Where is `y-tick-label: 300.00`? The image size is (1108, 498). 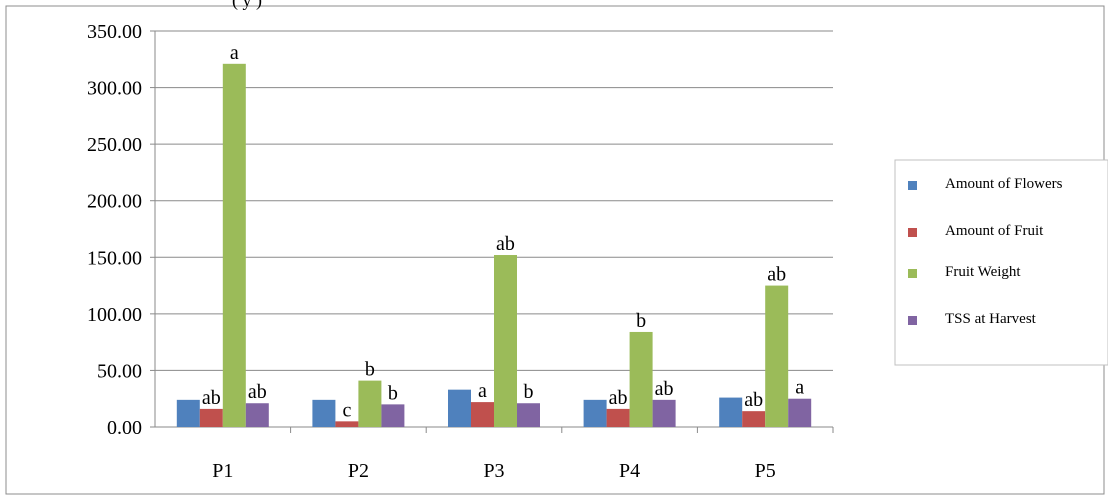
y-tick-label: 300.00 is located at coordinates (114, 89).